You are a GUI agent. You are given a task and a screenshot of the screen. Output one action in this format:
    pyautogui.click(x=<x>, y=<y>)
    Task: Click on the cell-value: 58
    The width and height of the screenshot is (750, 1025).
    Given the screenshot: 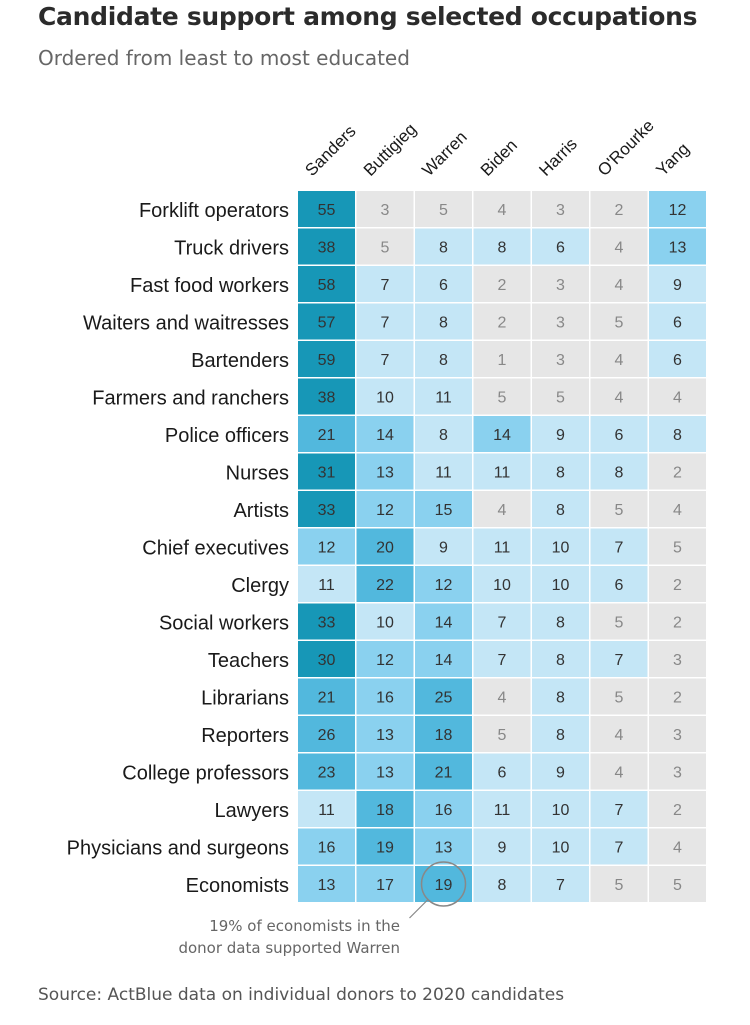 What is the action you would take?
    pyautogui.click(x=327, y=285)
    